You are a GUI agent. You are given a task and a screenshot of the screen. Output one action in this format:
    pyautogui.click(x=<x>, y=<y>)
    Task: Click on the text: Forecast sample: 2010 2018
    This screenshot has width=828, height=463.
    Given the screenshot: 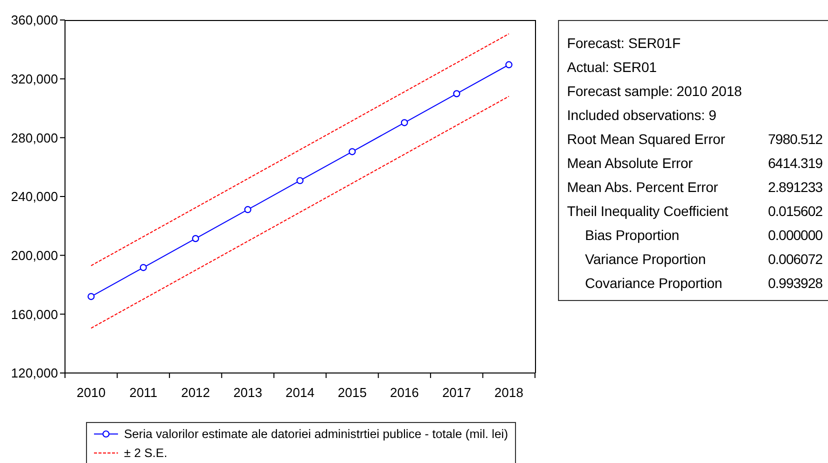 What is the action you would take?
    pyautogui.click(x=654, y=91)
    